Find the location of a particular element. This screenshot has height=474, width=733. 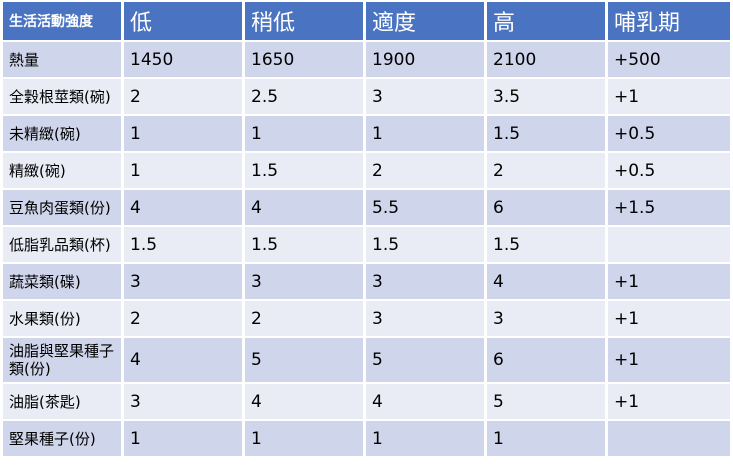

row-label: 豆魚肉蛋類(份) is located at coordinates (62, 207).